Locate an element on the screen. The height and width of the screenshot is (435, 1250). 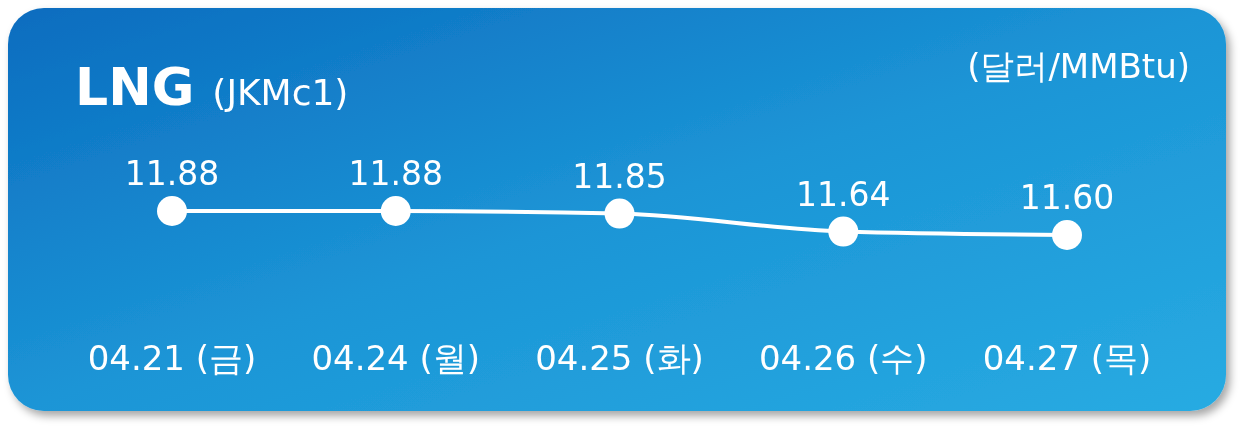
data-label: 11.64 is located at coordinates (843, 194).